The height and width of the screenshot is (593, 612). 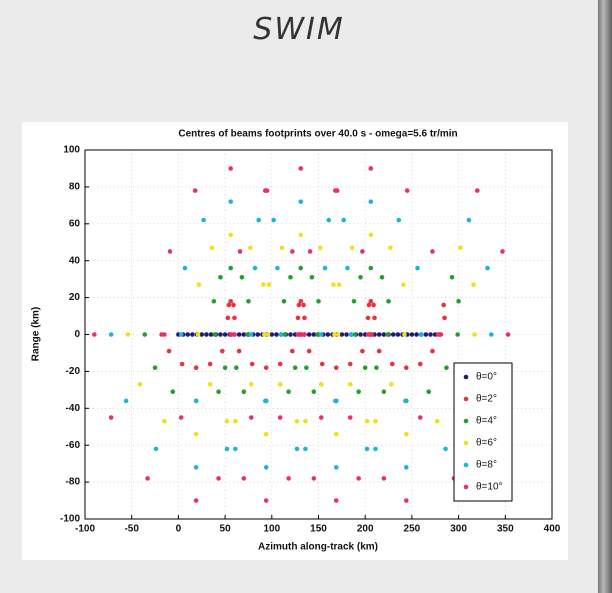 I want to click on y-tick-label: -80, so click(x=73, y=482).